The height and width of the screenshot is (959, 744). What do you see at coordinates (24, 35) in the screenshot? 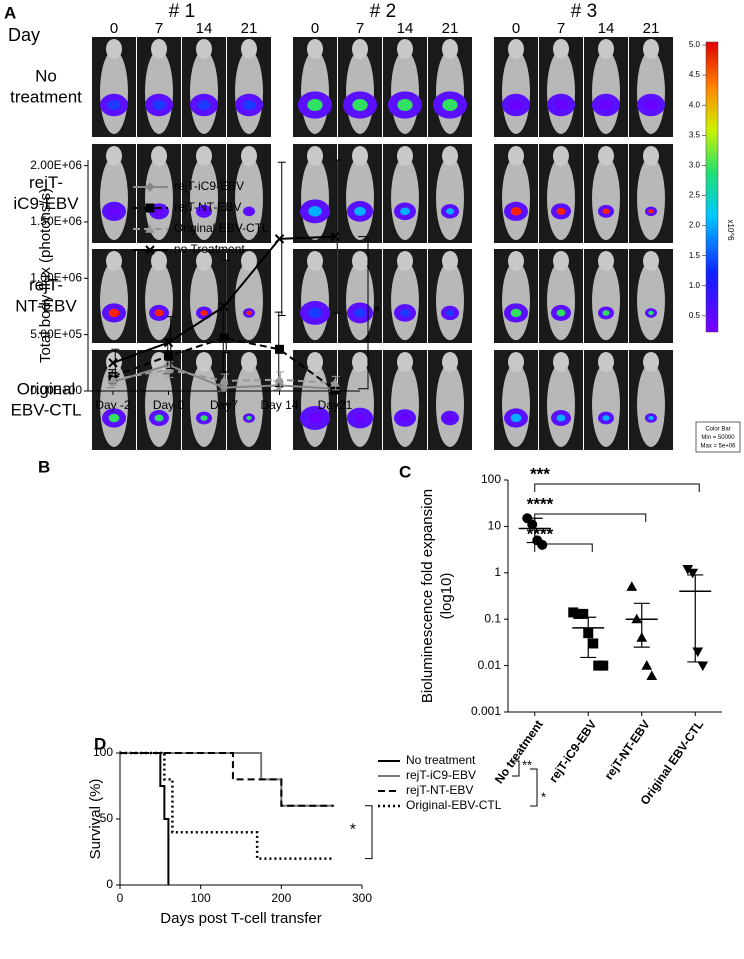
I see `day-label: Day` at bounding box center [24, 35].